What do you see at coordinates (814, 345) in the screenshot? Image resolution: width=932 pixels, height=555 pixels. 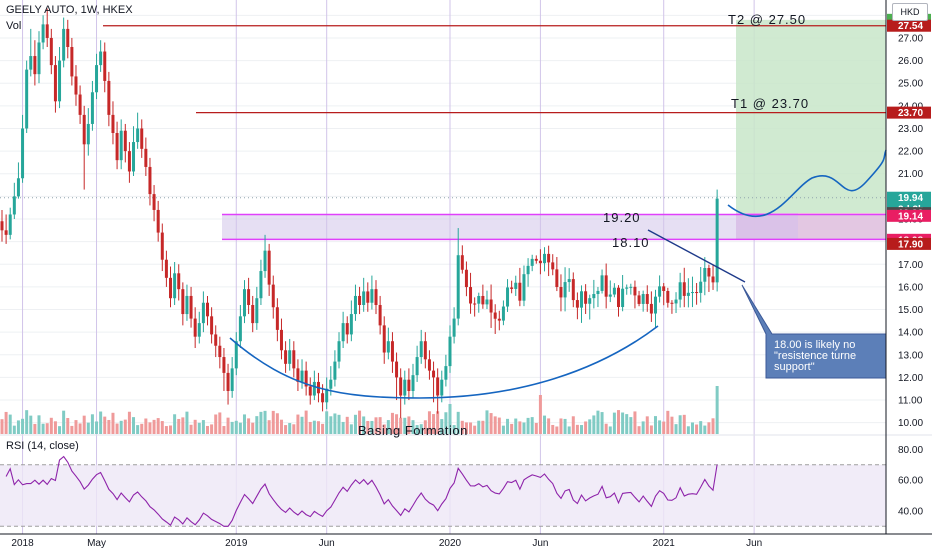 I see `callout-text-line: 18.00 is likely no` at bounding box center [814, 345].